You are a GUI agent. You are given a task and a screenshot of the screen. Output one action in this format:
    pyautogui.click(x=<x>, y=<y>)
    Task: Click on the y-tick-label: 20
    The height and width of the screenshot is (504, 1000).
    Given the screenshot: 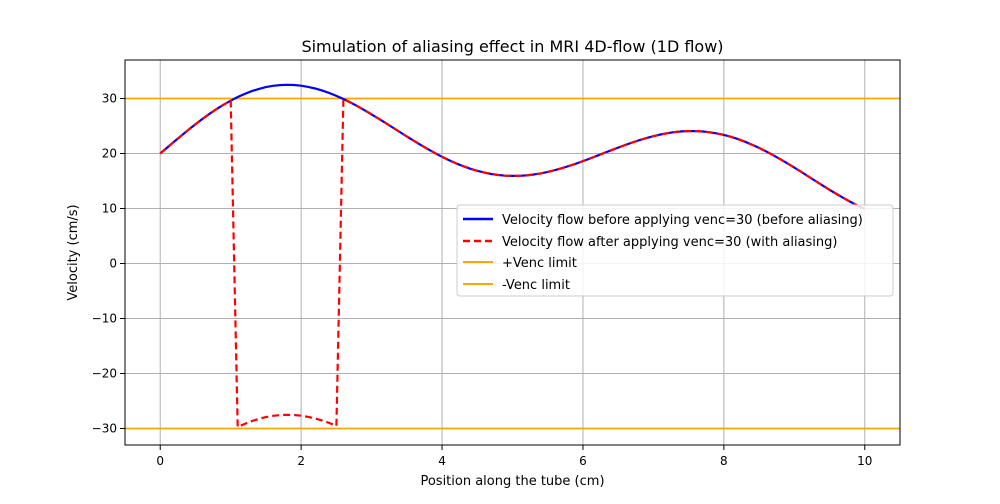 What is the action you would take?
    pyautogui.click(x=109, y=154)
    